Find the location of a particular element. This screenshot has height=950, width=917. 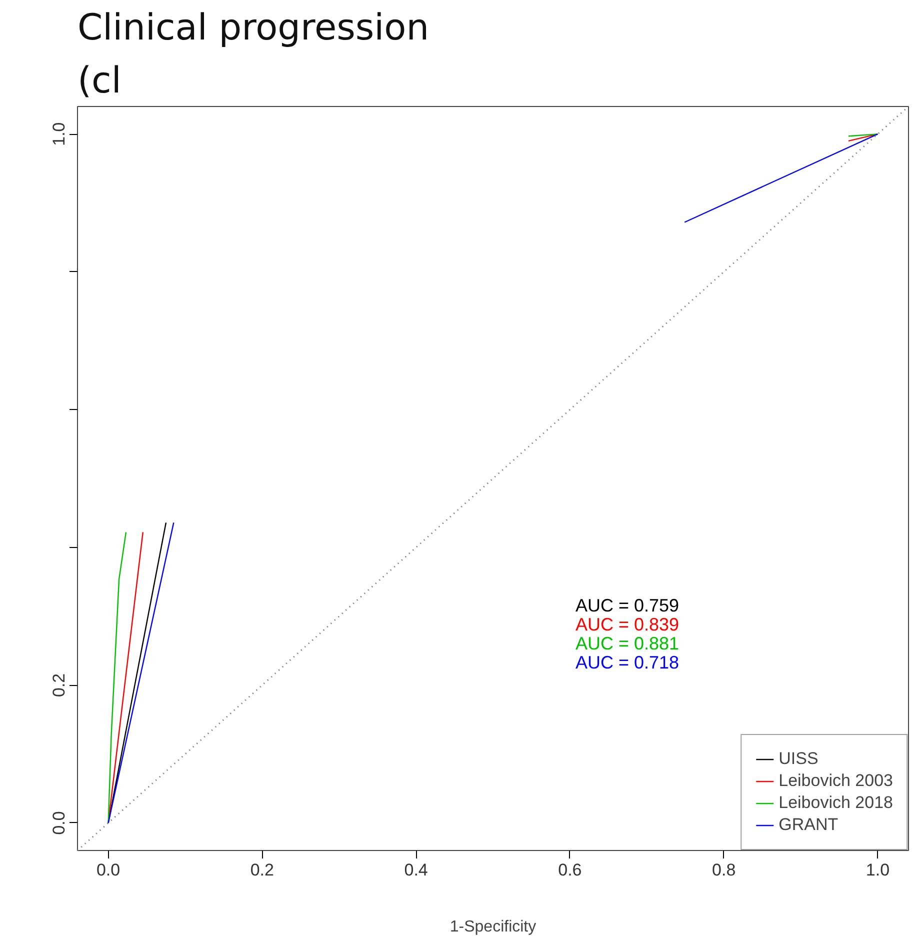

y-tick-label: 0.2 is located at coordinates (59, 685).